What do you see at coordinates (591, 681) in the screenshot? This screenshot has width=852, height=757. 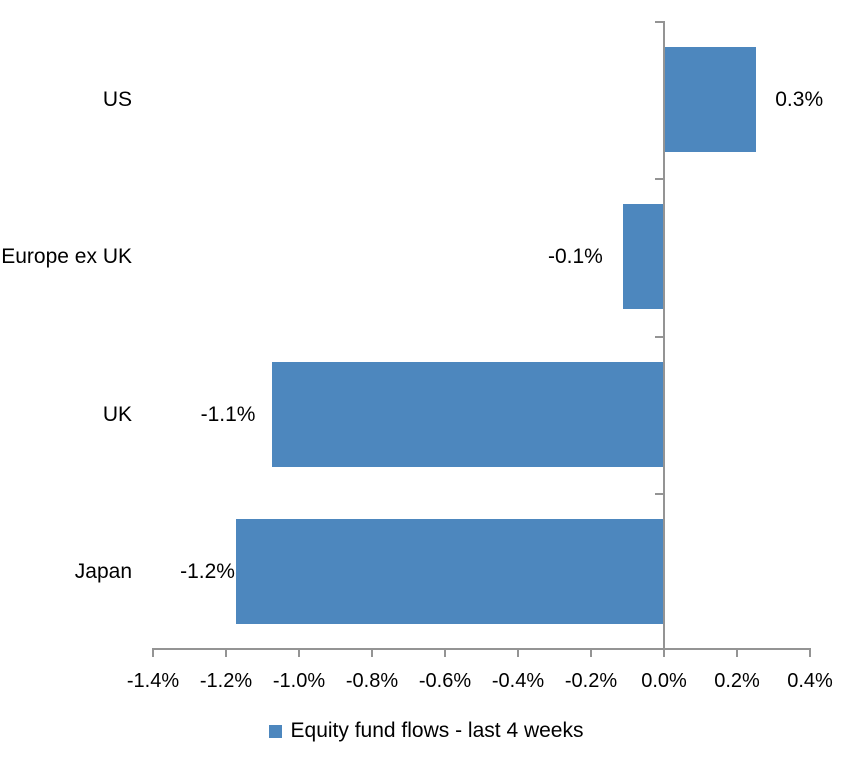 I see `x-axis-tick-label: -0.2%` at bounding box center [591, 681].